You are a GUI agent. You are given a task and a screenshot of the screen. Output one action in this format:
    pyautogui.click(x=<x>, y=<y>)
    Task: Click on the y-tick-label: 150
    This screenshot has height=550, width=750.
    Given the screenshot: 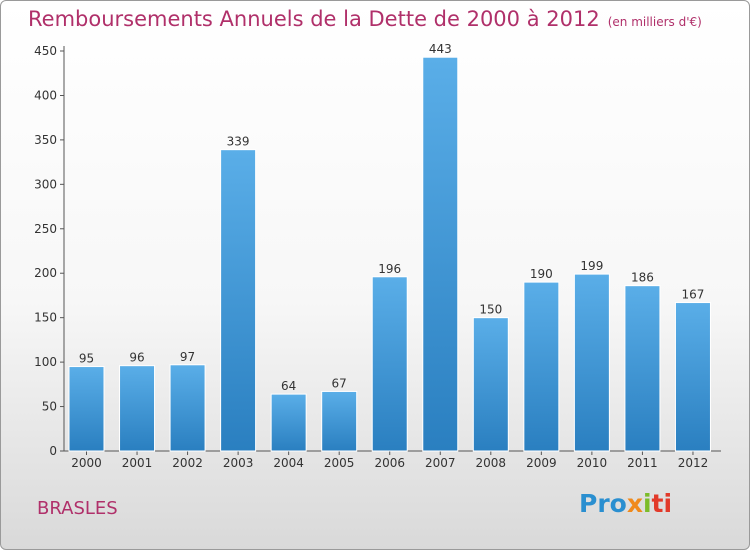 What is the action you would take?
    pyautogui.click(x=45, y=318)
    